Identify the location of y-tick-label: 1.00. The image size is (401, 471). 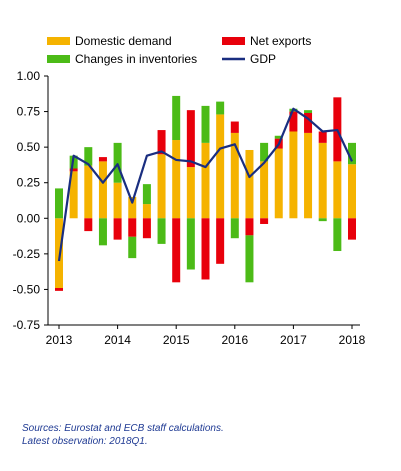
(29, 76).